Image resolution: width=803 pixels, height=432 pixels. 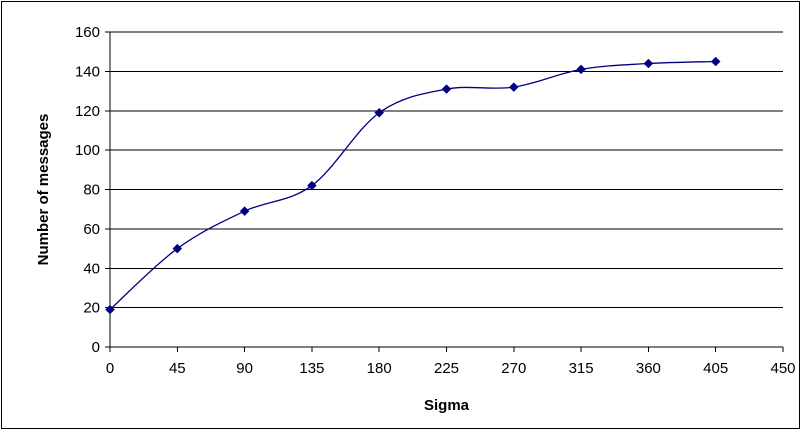 I want to click on y-tick-labels: 0 20 40 60 80 100 120 140 160, so click(x=87, y=190).